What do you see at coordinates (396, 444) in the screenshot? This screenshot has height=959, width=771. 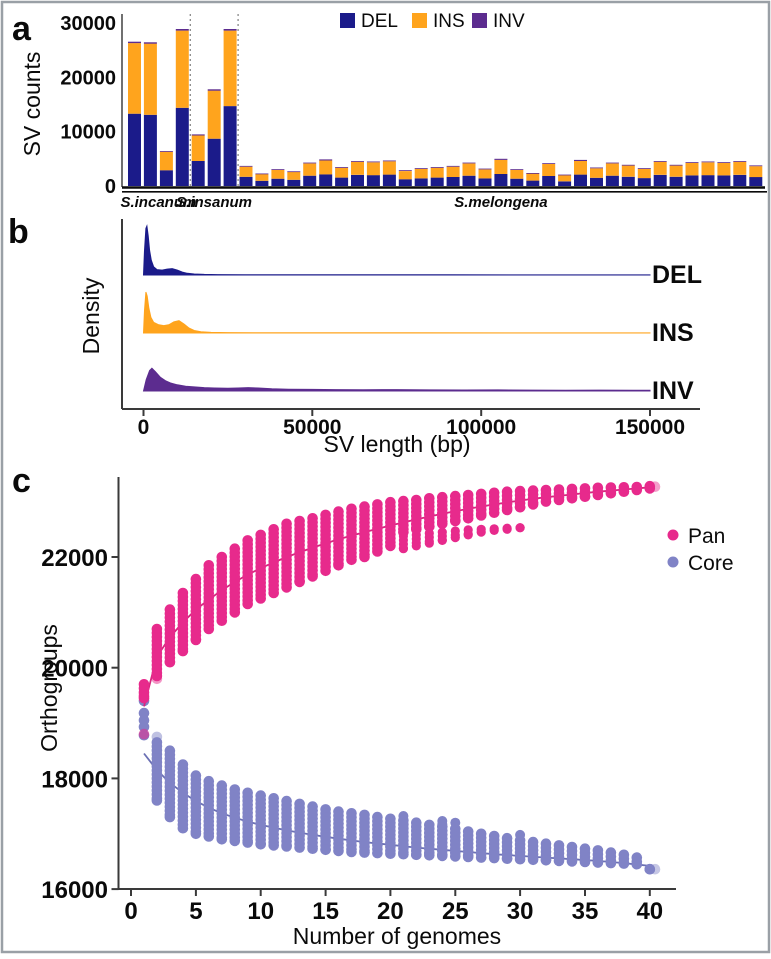 I see `panel-b-x-axis-title: SV length (bp)` at bounding box center [396, 444].